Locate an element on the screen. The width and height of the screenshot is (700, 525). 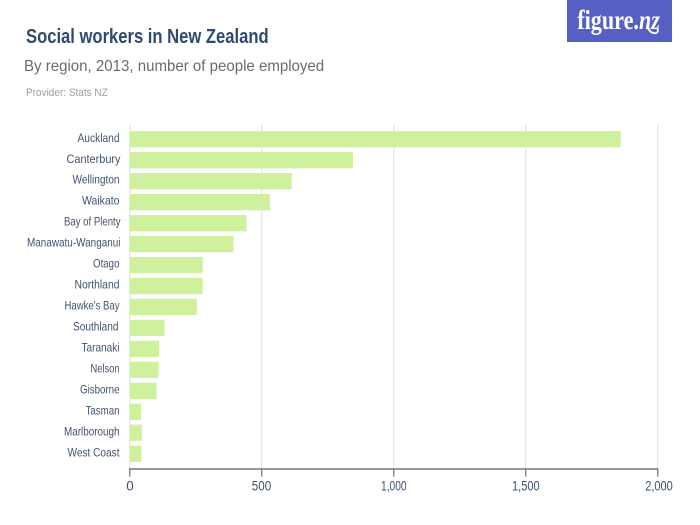
svg-text: Tasman is located at coordinates (103, 410).